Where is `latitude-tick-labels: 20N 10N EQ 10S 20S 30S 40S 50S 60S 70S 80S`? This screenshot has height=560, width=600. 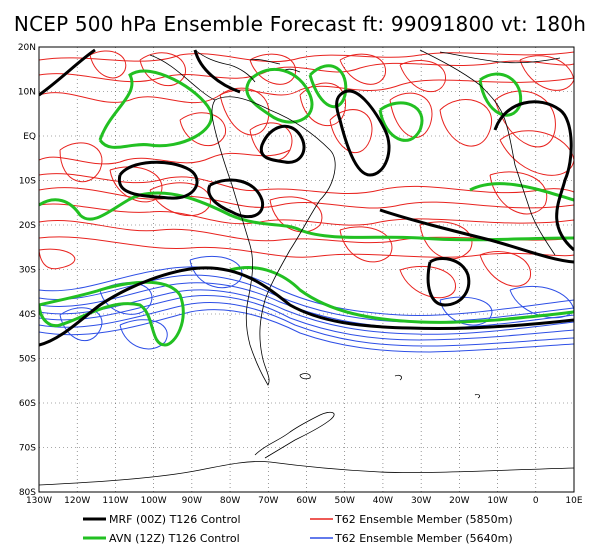
latitude-tick-labels: 20N 10N EQ 10S 20S 30S 40S 50S 60S 70S 80S is located at coordinates (27, 270).